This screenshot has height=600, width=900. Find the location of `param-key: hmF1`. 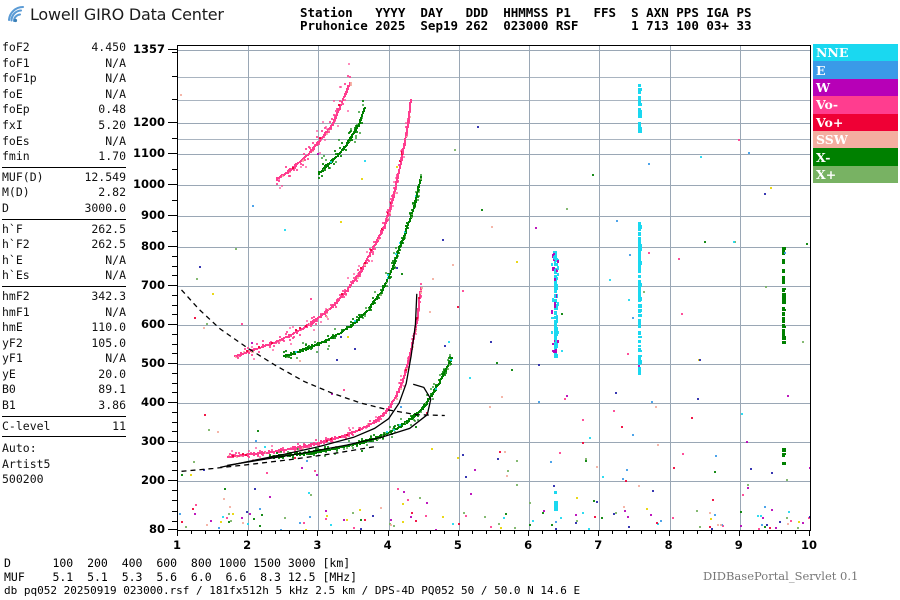

param-key: hmF1 is located at coordinates (16, 311).